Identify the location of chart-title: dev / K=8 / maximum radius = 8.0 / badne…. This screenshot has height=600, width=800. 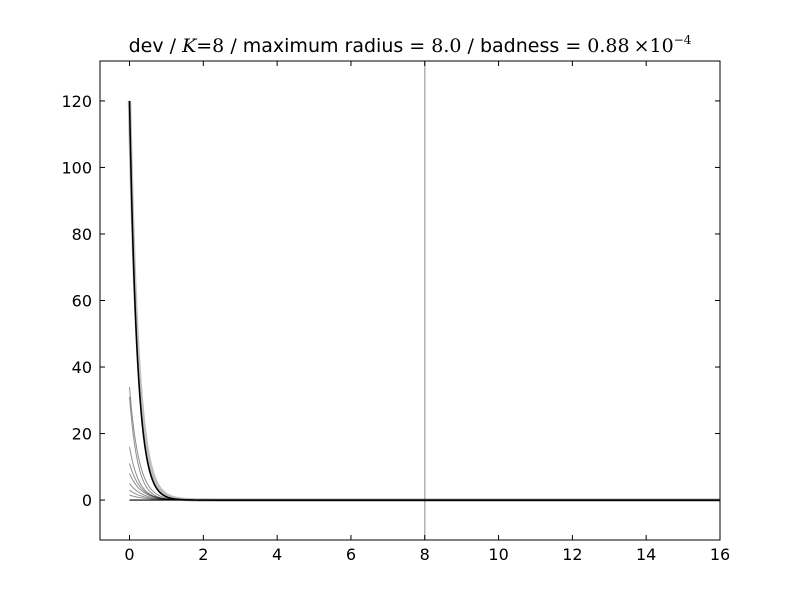
(410, 45).